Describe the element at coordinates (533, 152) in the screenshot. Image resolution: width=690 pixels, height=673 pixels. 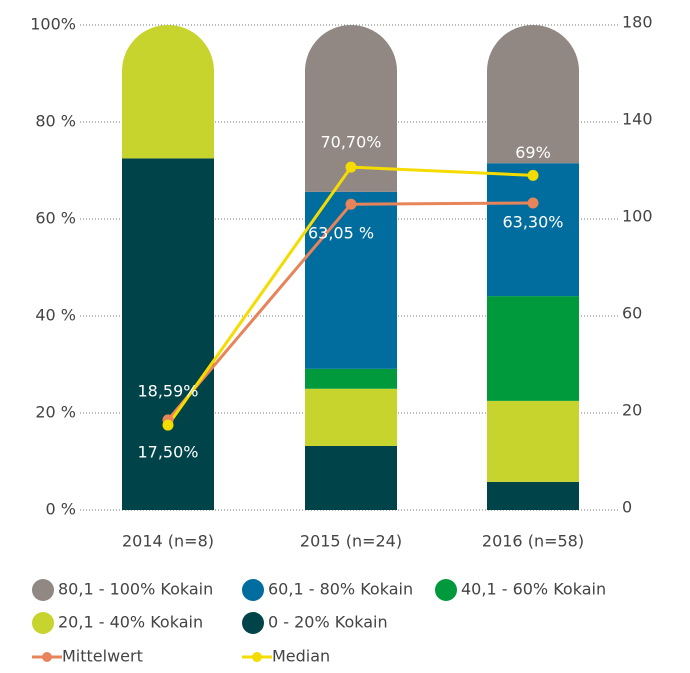
I see `data-label: 69%` at that location.